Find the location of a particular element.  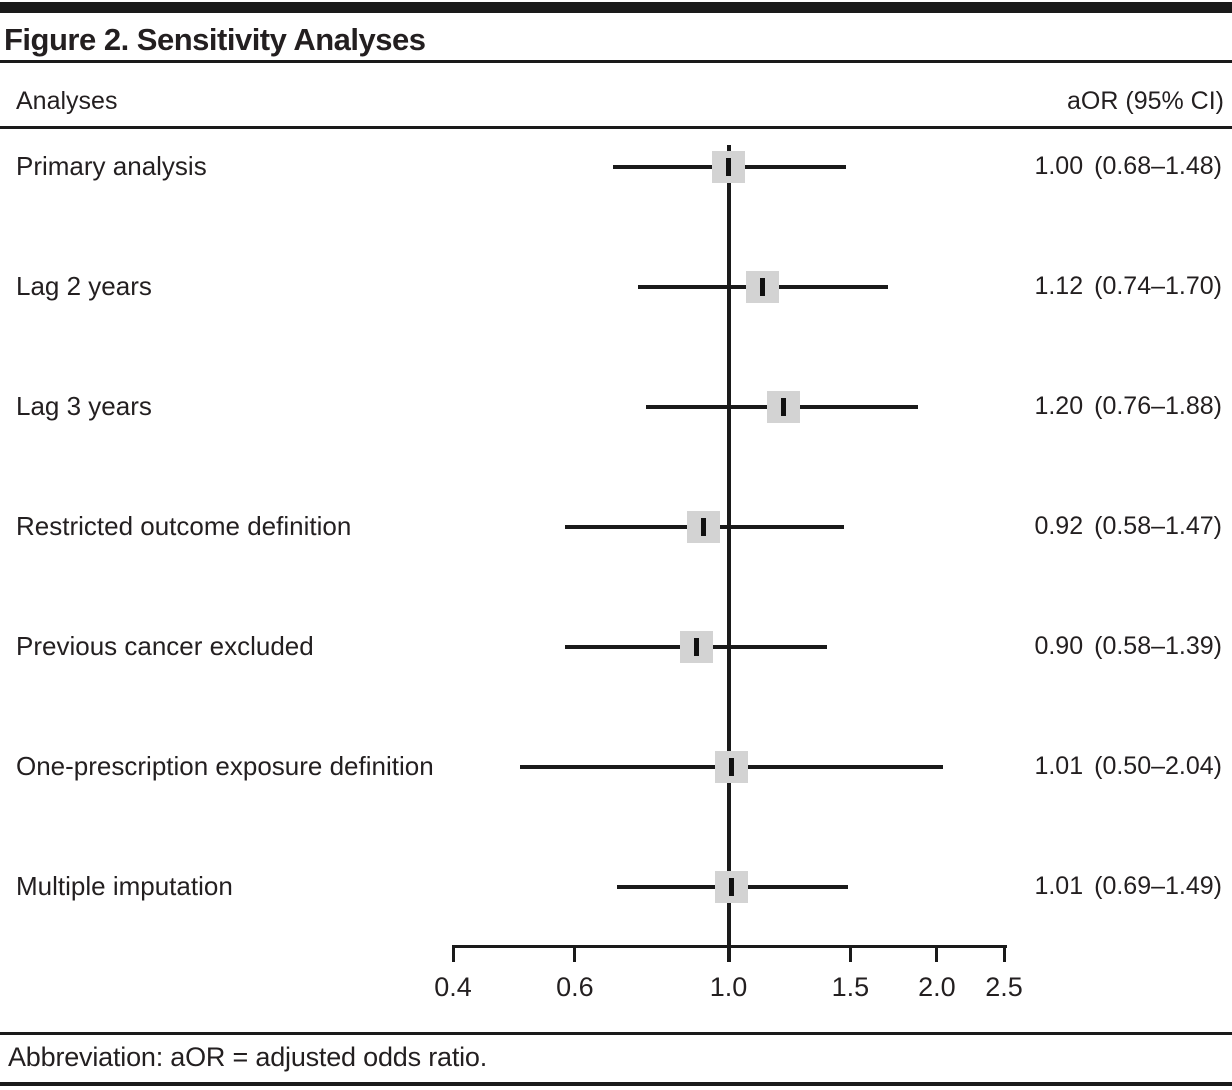

axis-tick-label: 2.5 is located at coordinates (1004, 987).